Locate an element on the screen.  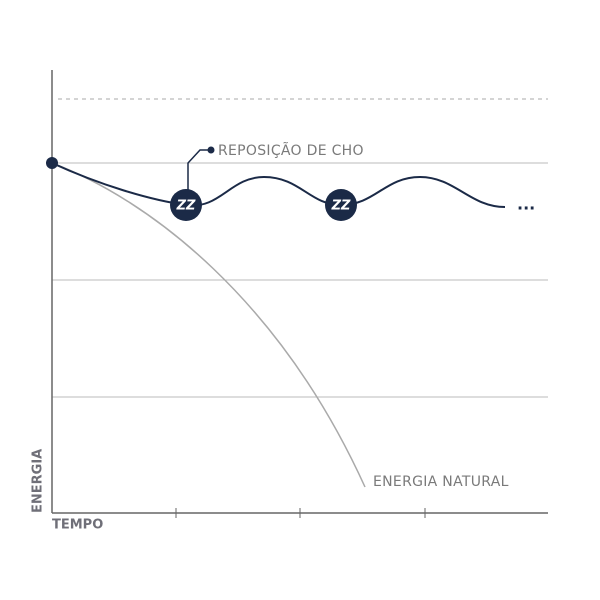
callout-dot is located at coordinates (211, 150).